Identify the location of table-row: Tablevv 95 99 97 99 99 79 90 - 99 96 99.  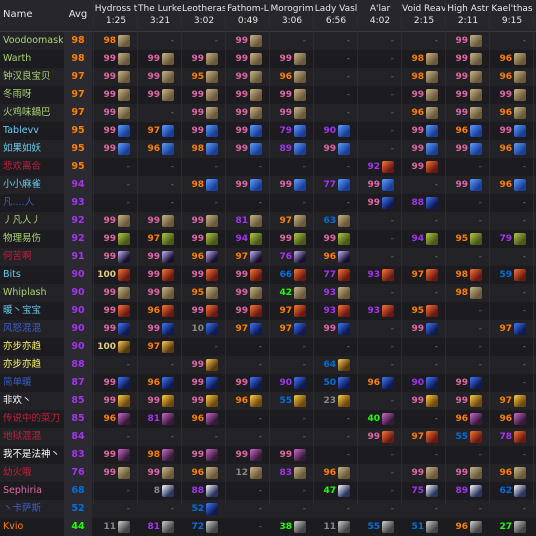
(268, 131).